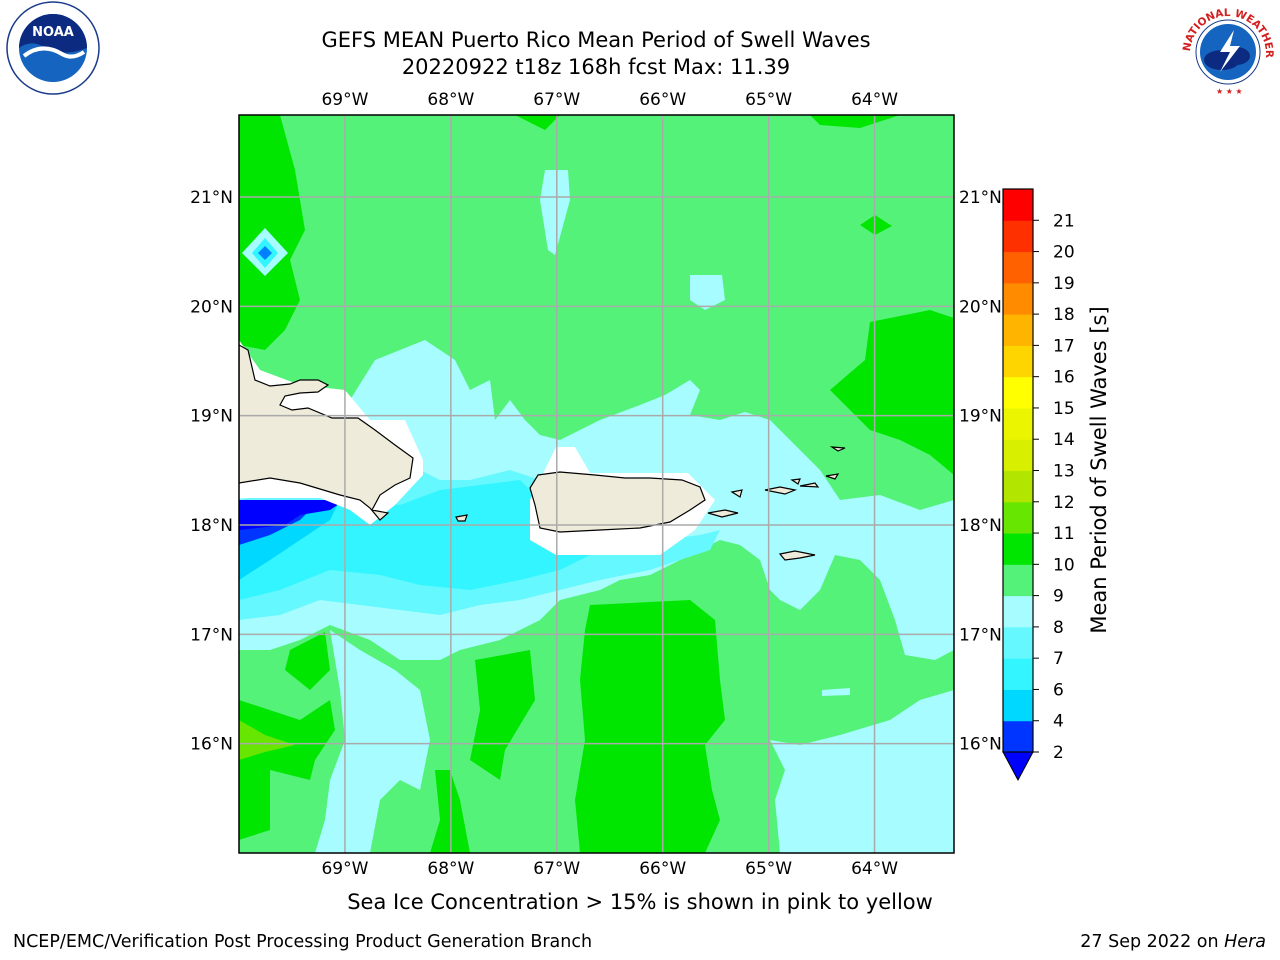 This screenshot has width=1280, height=960. What do you see at coordinates (1064, 565) in the screenshot?
I see `colorbar-tick-label: 10` at bounding box center [1064, 565].